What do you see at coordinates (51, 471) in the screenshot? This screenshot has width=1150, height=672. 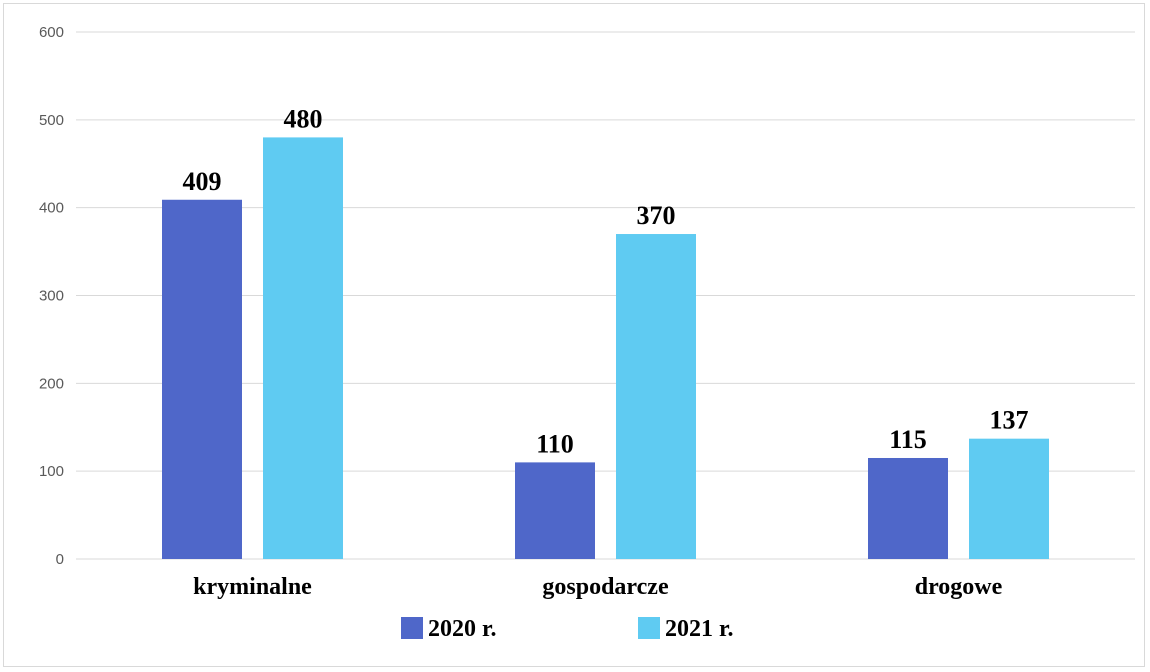 I see `y-tick-label: 100` at bounding box center [51, 471].